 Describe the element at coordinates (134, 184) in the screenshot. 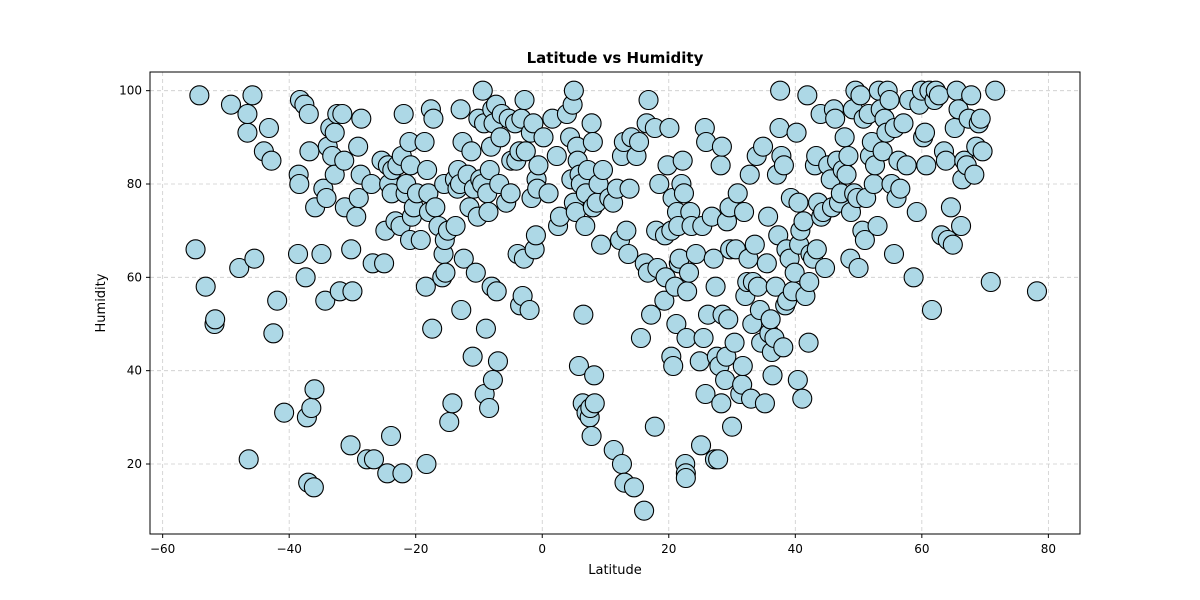

I see `y-tick-label: 80` at that location.